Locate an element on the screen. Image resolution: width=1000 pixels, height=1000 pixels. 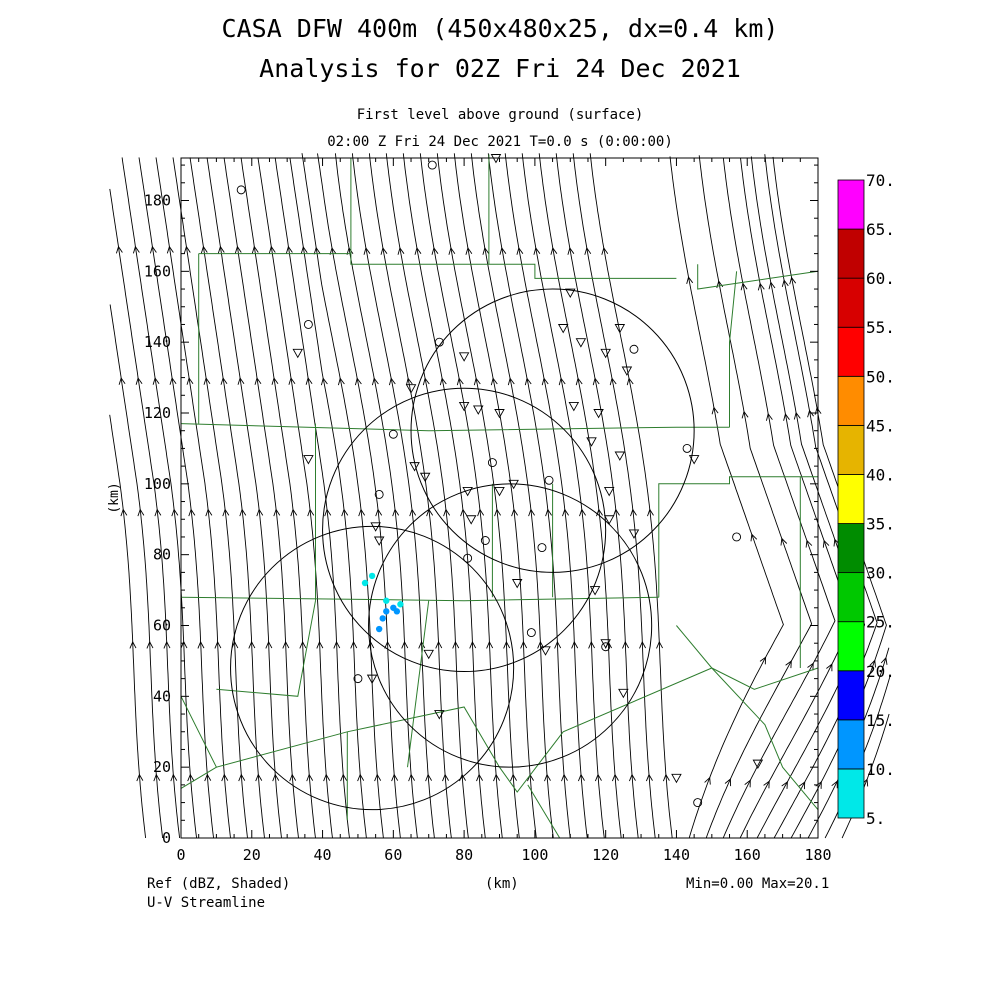
x-axis-label: (km) is located at coordinates (502, 884).